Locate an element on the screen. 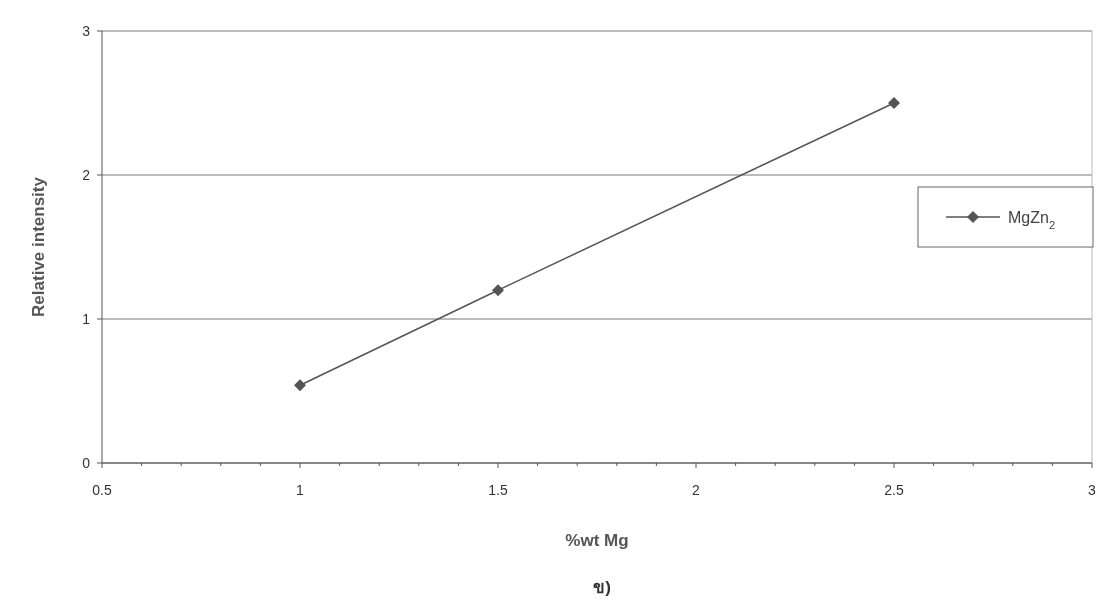  x-tick-label: 2.5 is located at coordinates (894, 490).